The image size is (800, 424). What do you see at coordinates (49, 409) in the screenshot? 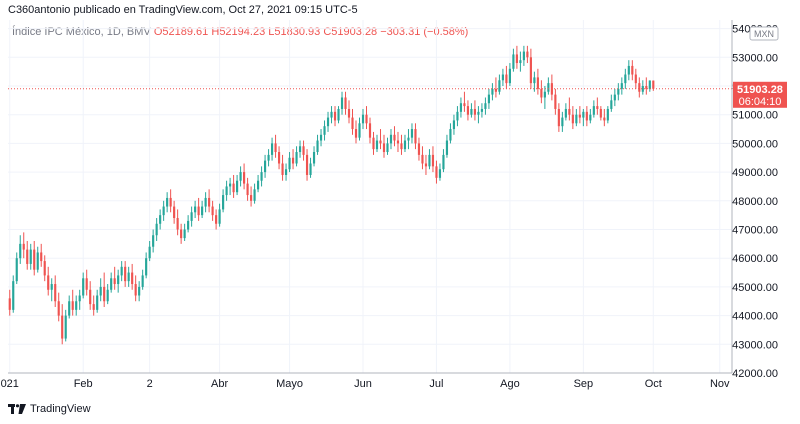
I see `footer-brand: TradingView` at bounding box center [49, 409].